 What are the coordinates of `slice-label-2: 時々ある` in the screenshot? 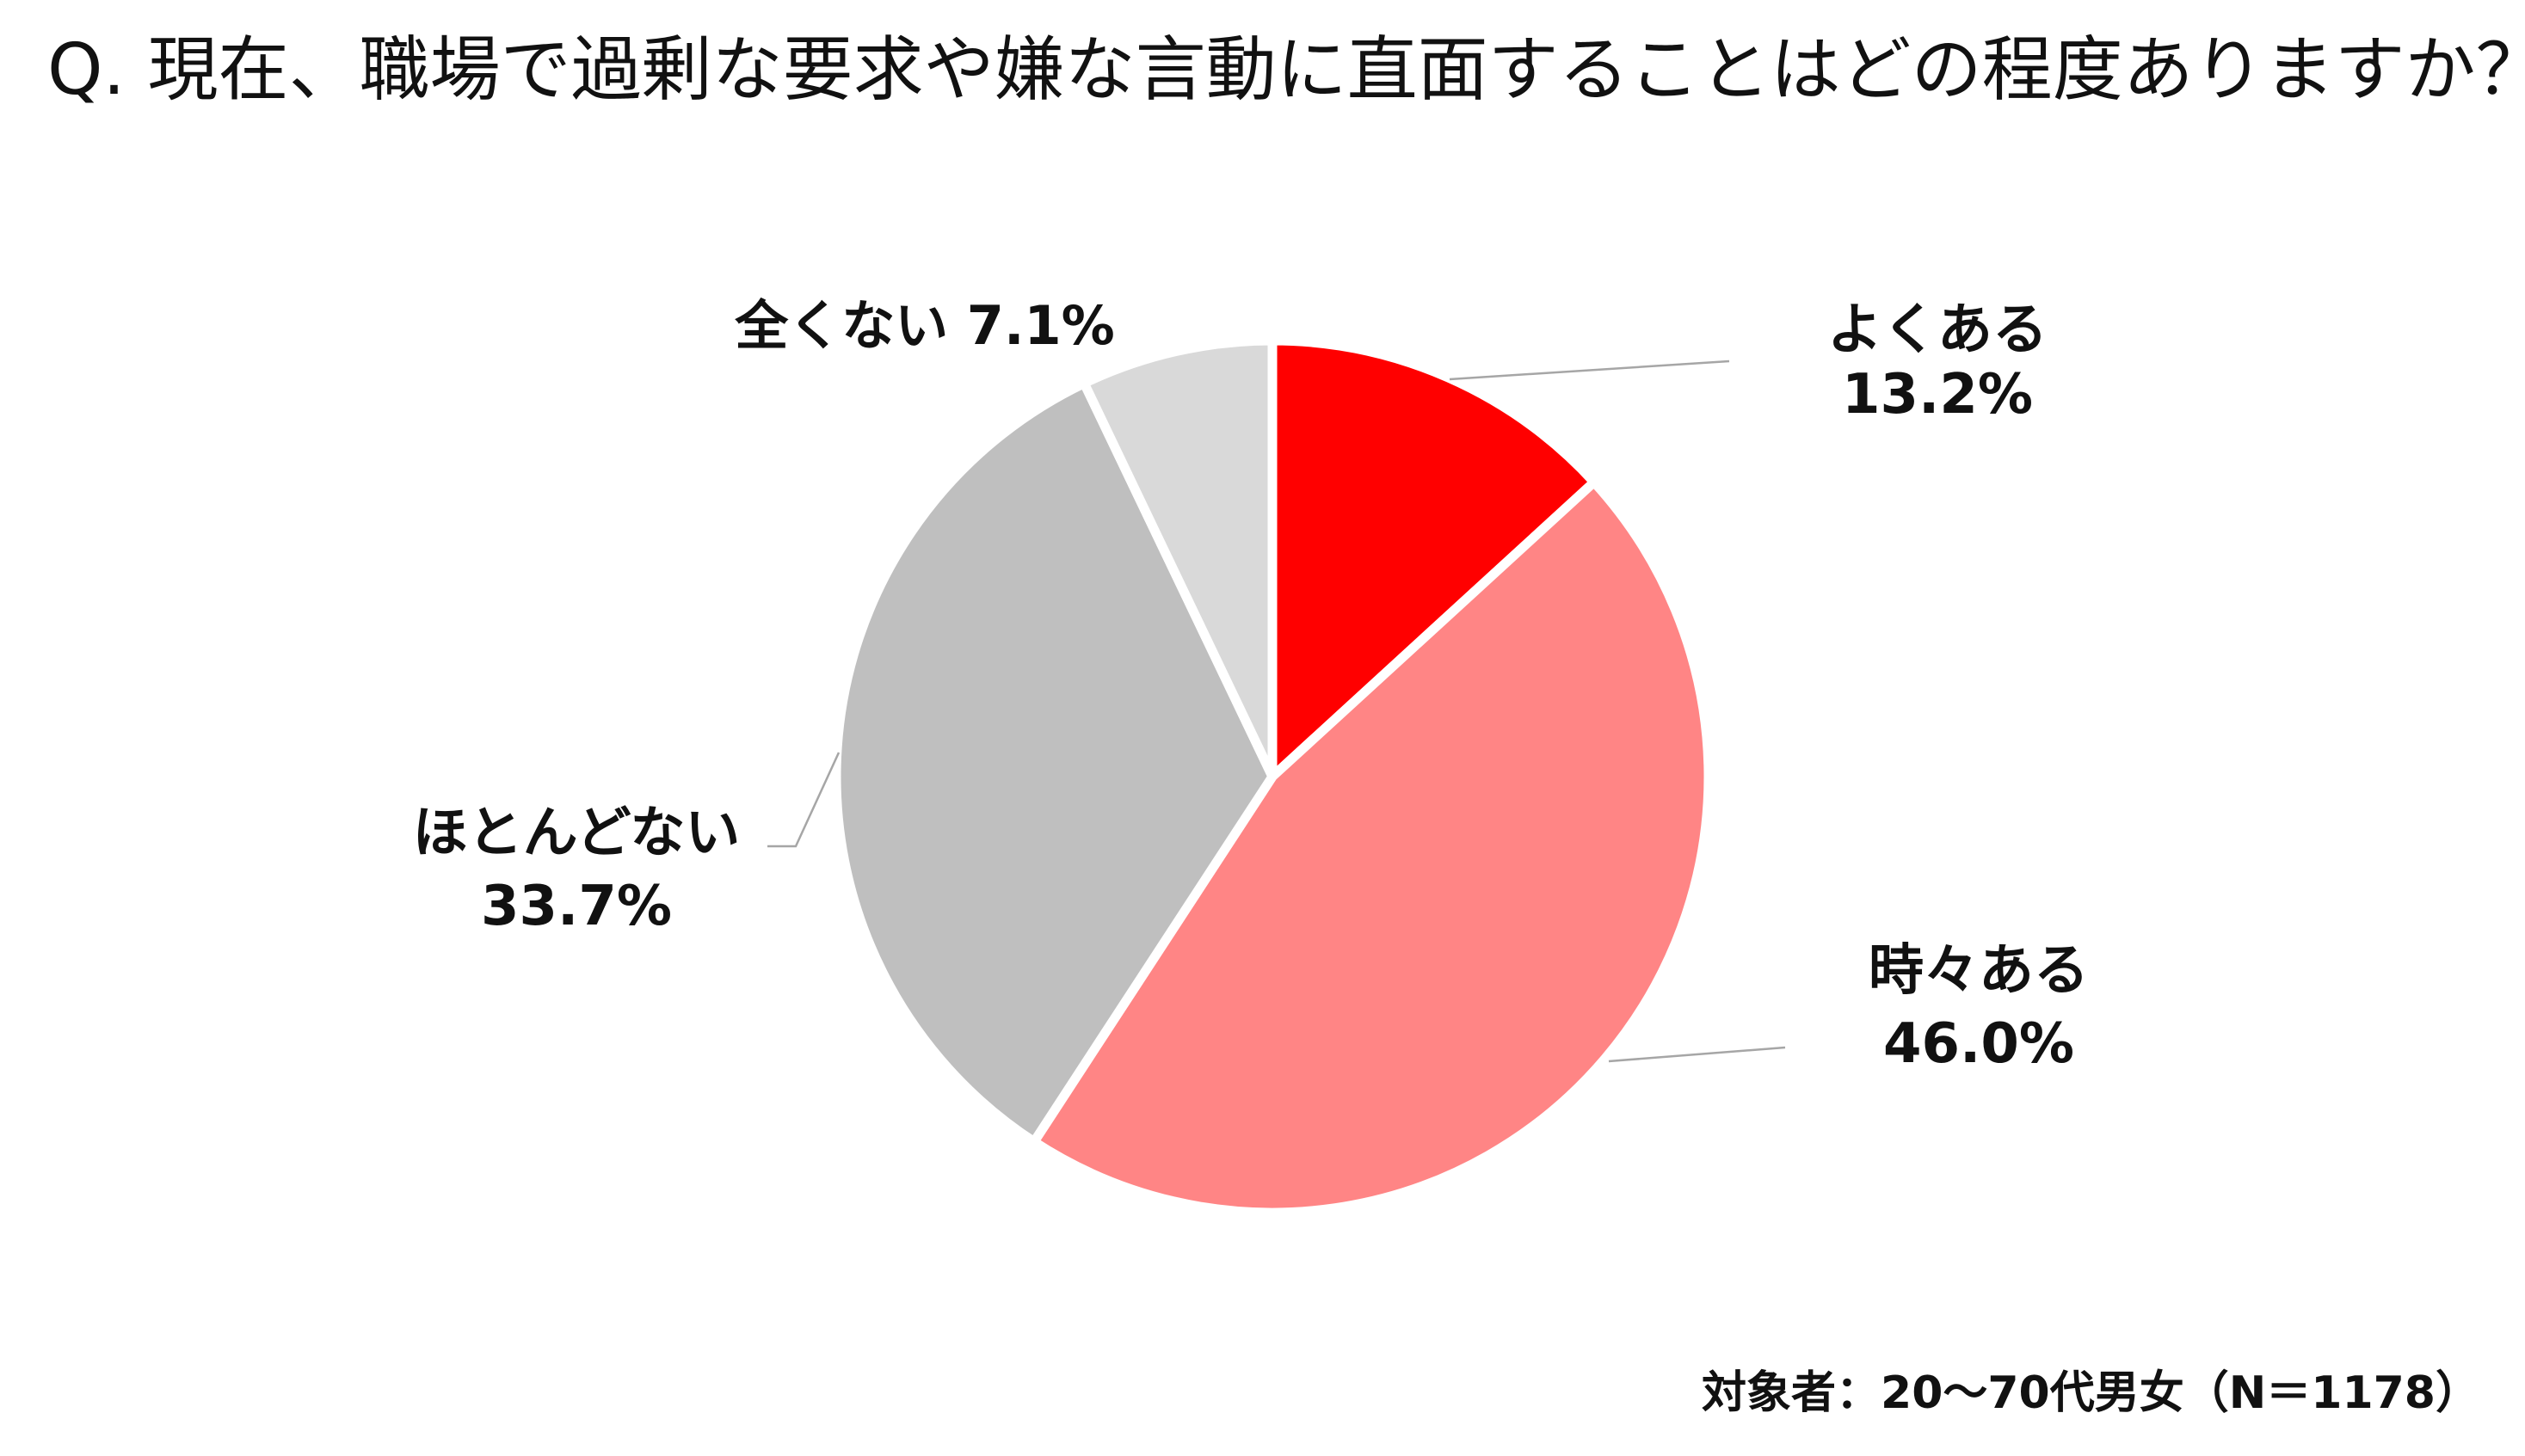 It's located at (1979, 971).